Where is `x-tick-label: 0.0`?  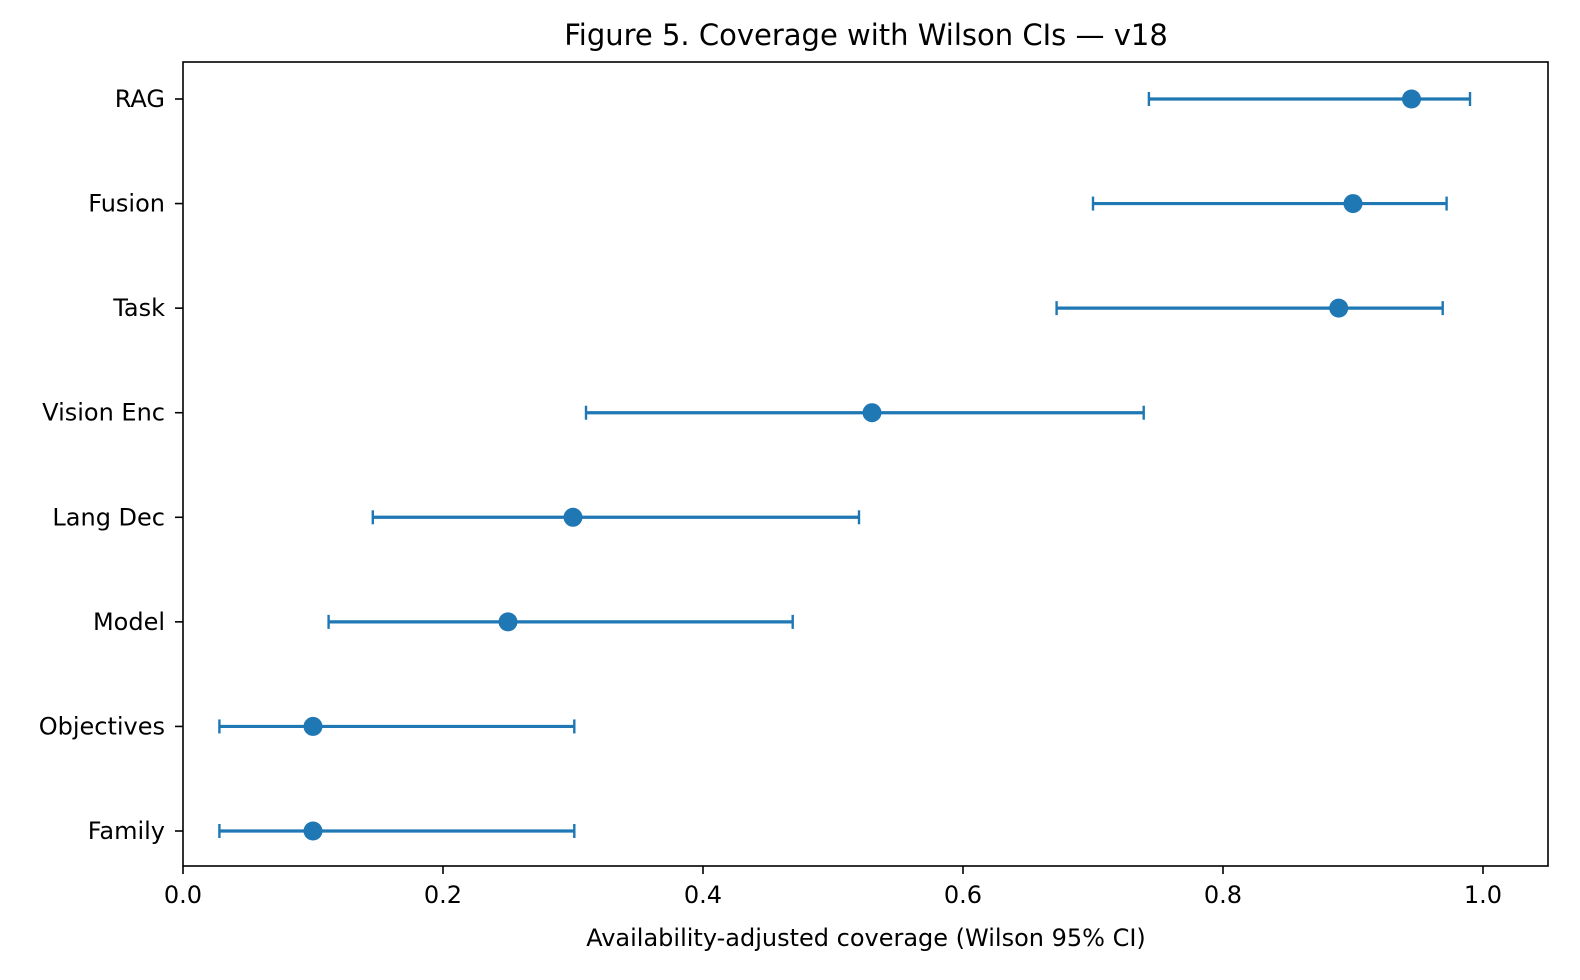
x-tick-label: 0.0 is located at coordinates (183, 895).